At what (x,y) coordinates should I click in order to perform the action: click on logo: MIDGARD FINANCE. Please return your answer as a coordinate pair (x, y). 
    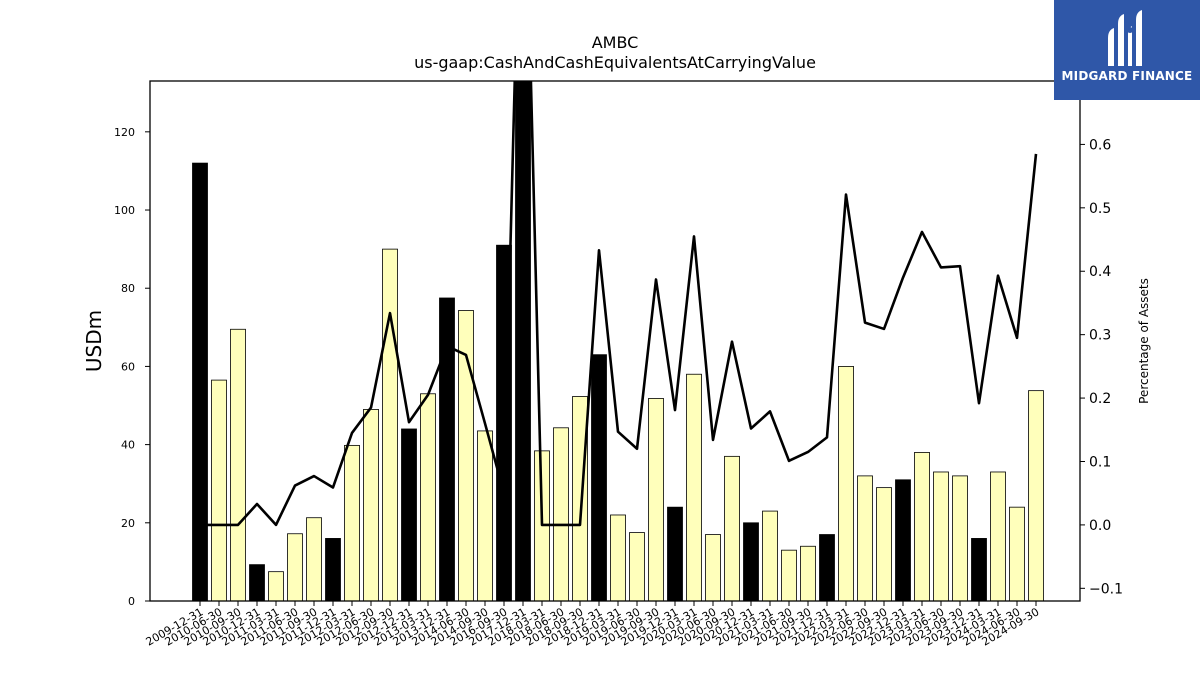
    Looking at the image, I should click on (1127, 50).